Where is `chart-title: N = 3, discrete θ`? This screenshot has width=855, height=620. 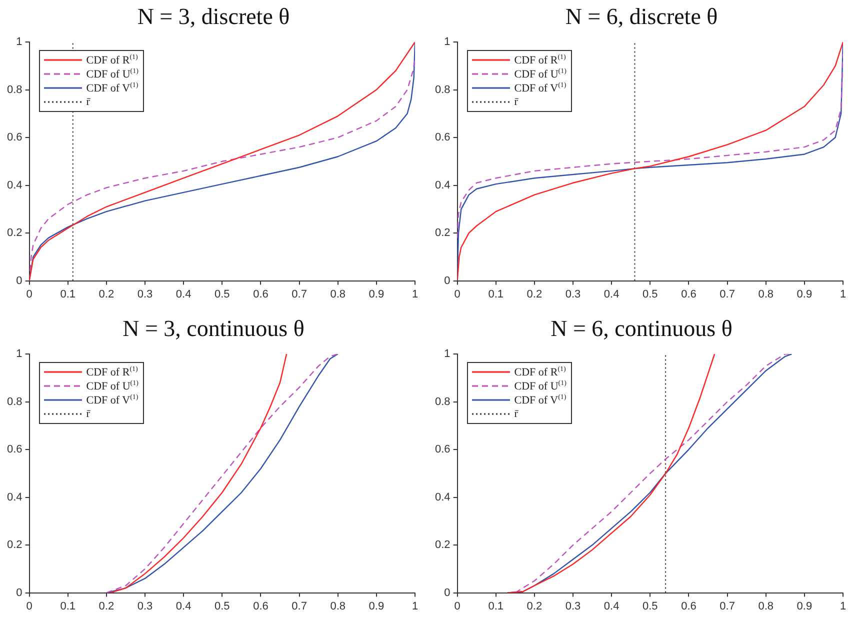 chart-title: N = 3, discrete θ is located at coordinates (213, 17).